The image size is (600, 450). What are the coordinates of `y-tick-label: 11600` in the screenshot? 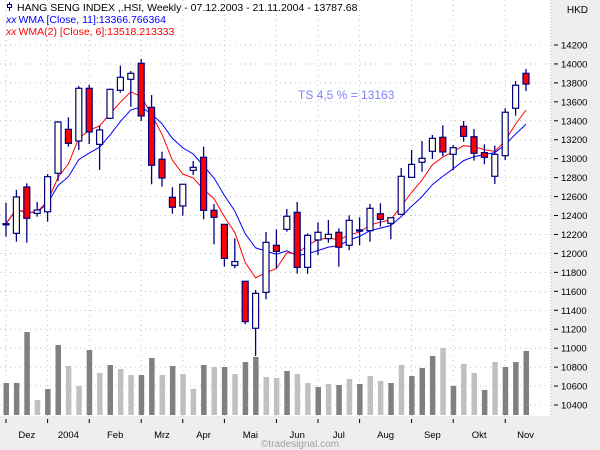 It's located at (574, 292).